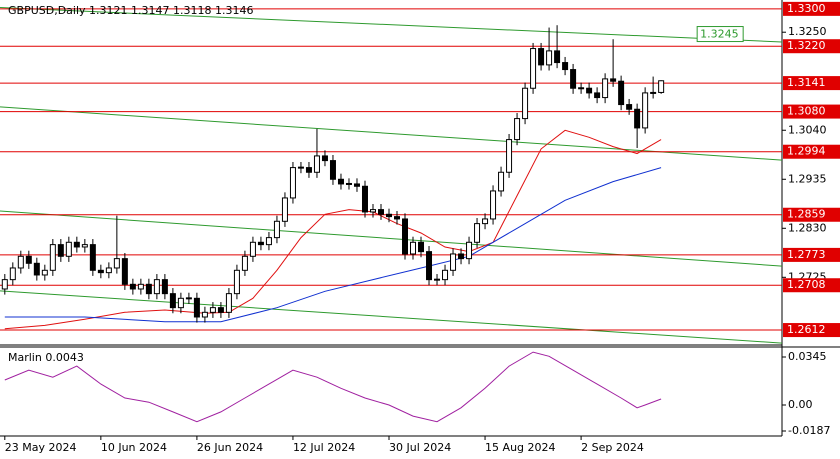  I want to click on x-tick-label: 12 Jul 2024, so click(324, 447).